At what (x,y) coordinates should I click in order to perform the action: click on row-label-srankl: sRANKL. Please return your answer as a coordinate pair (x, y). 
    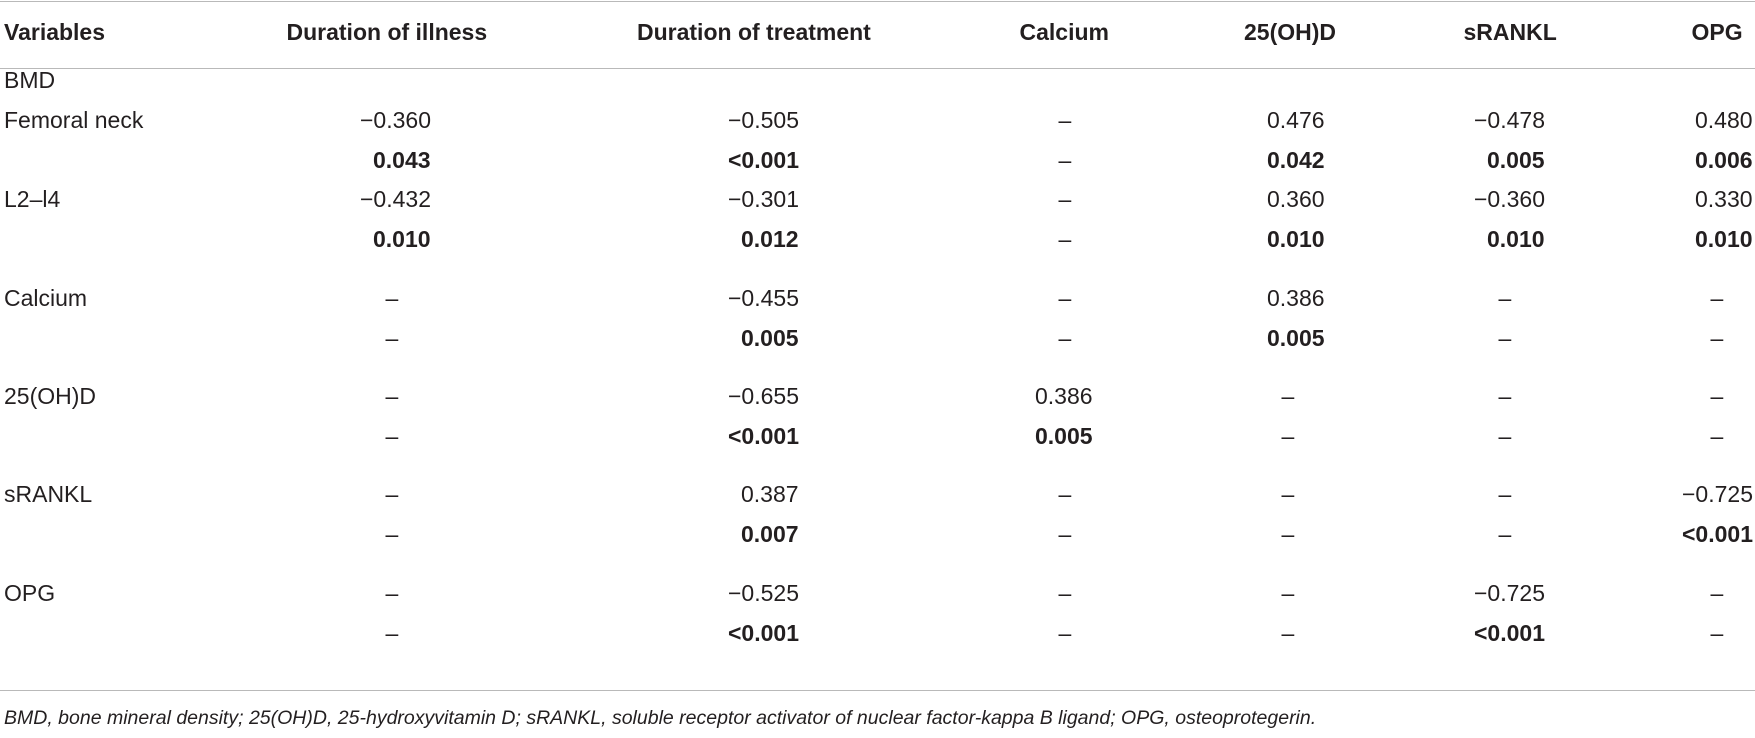
    Looking at the image, I should click on (48, 494).